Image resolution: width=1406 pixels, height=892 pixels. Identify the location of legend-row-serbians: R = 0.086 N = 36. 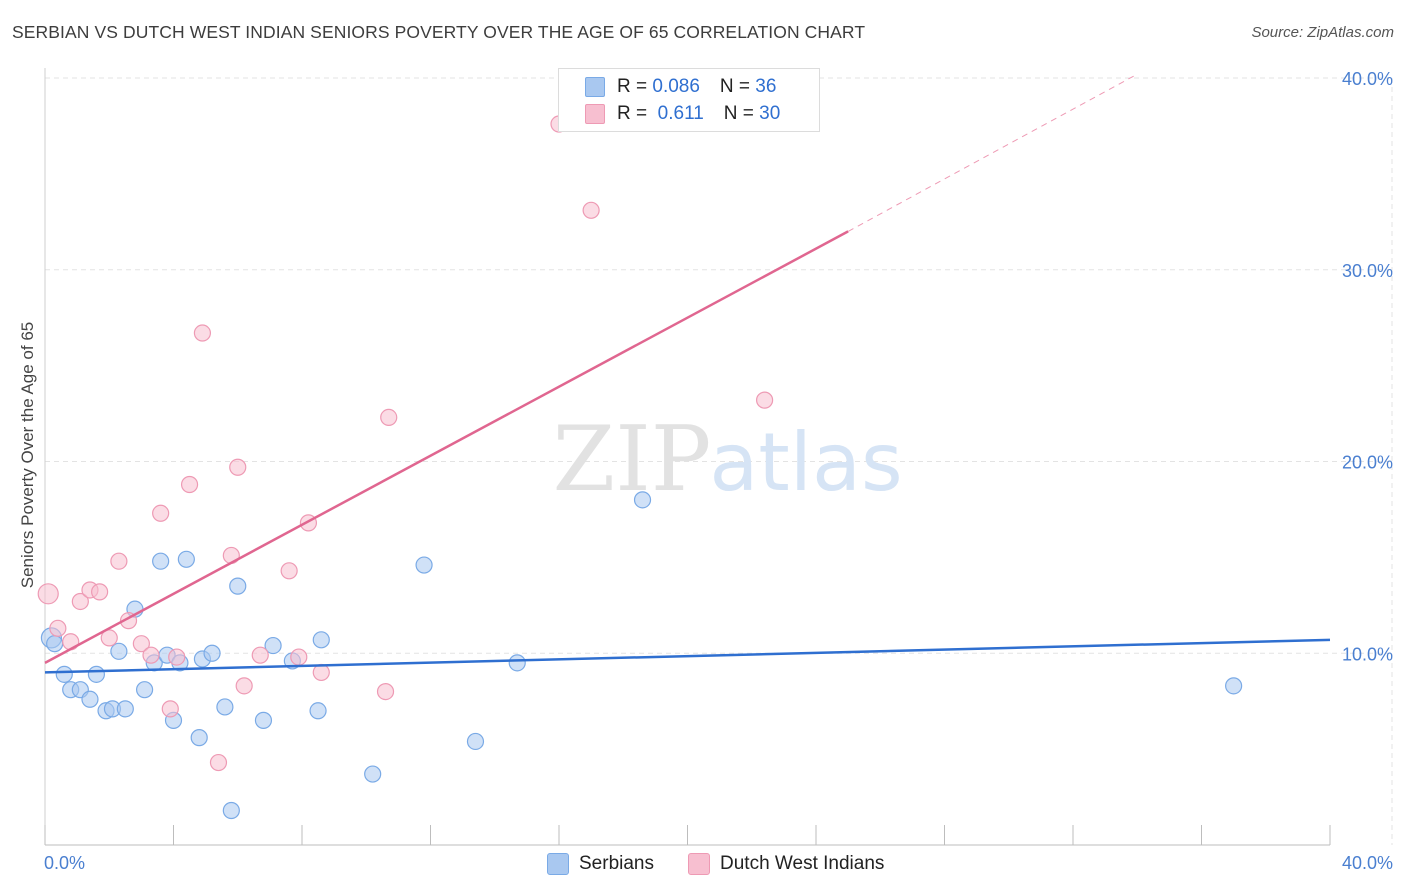
(680, 87).